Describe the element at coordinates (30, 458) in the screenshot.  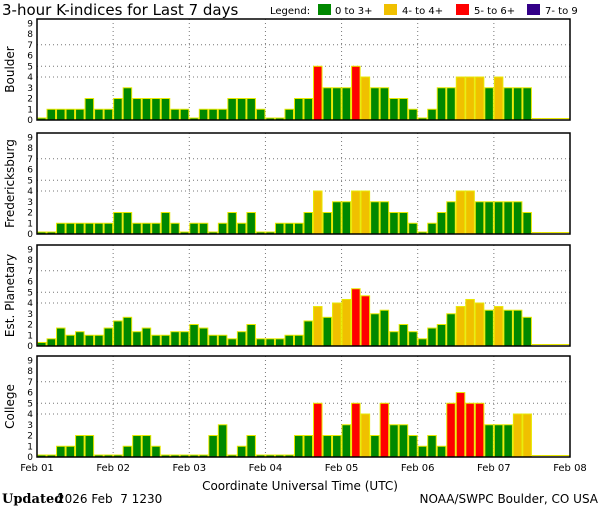
I see `y-tick-label: 0` at that location.